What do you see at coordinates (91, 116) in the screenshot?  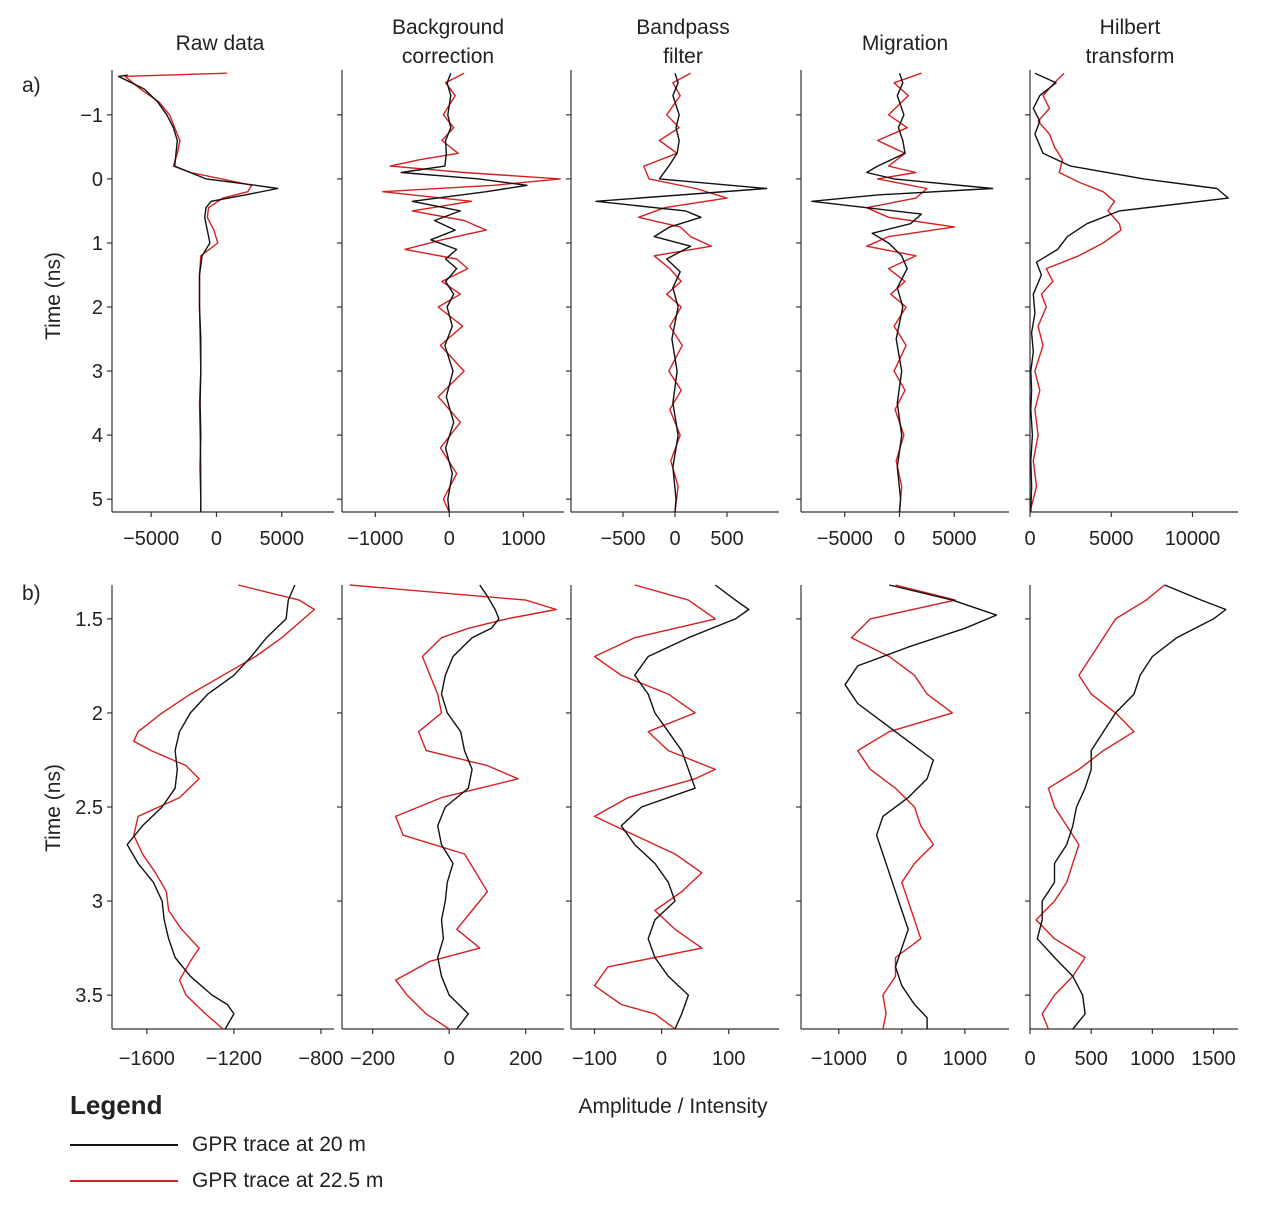 I see `y-tick-label: −1` at bounding box center [91, 116].